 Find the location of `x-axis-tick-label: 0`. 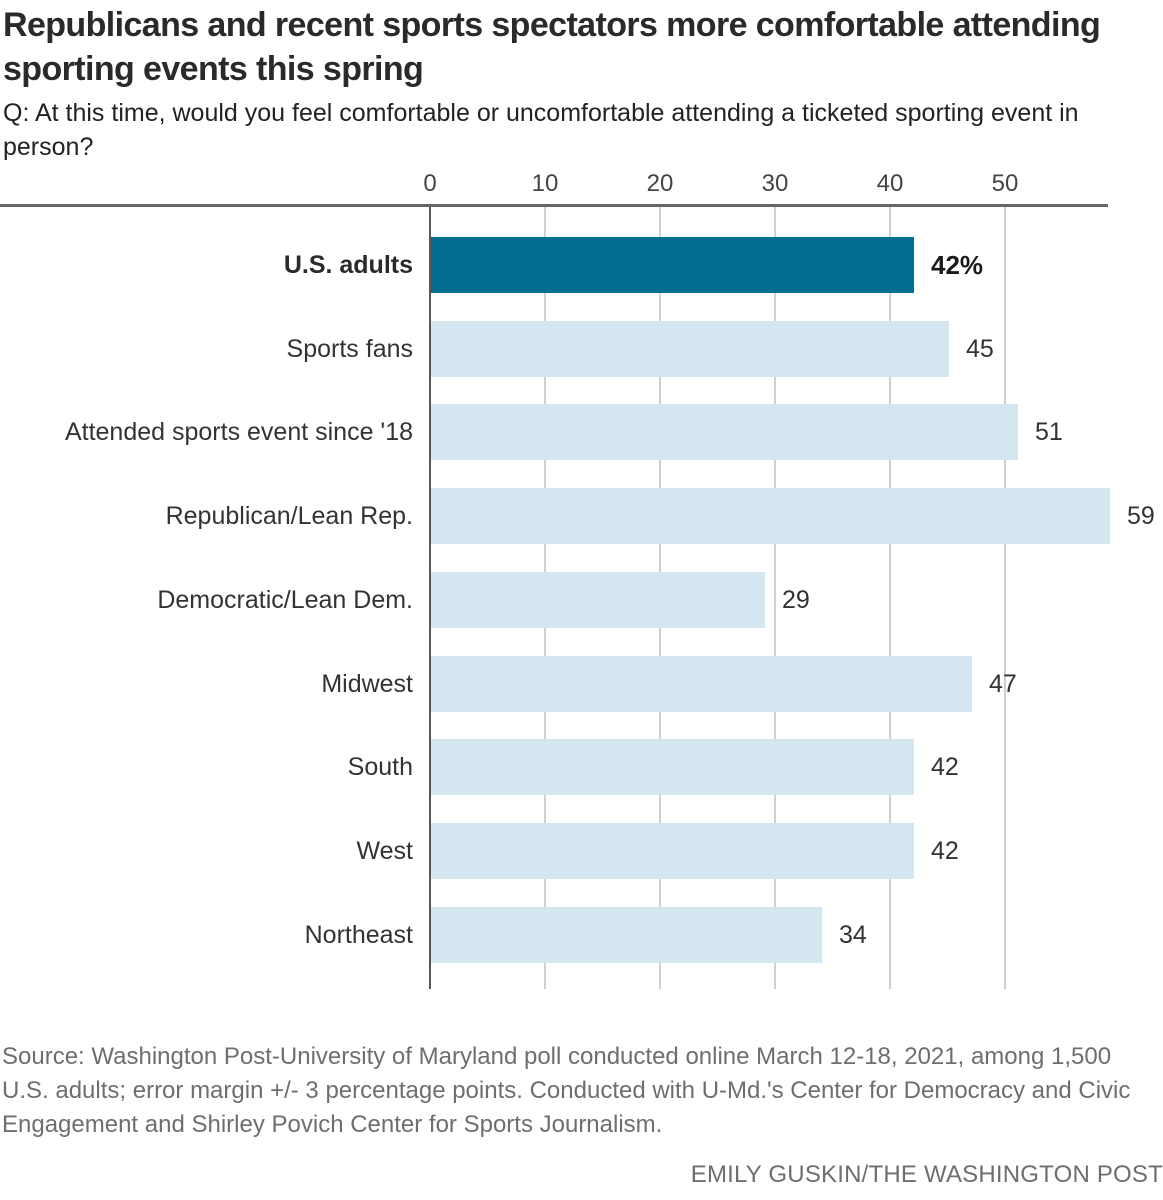

x-axis-tick-label: 0 is located at coordinates (430, 183).